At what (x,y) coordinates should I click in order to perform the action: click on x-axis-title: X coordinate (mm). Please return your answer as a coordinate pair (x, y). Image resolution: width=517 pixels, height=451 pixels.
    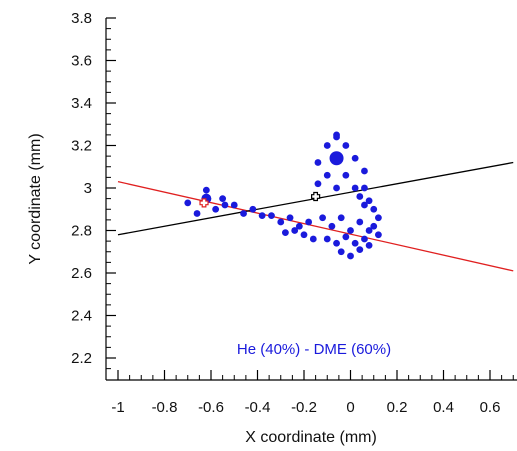
    Looking at the image, I should click on (311, 437).